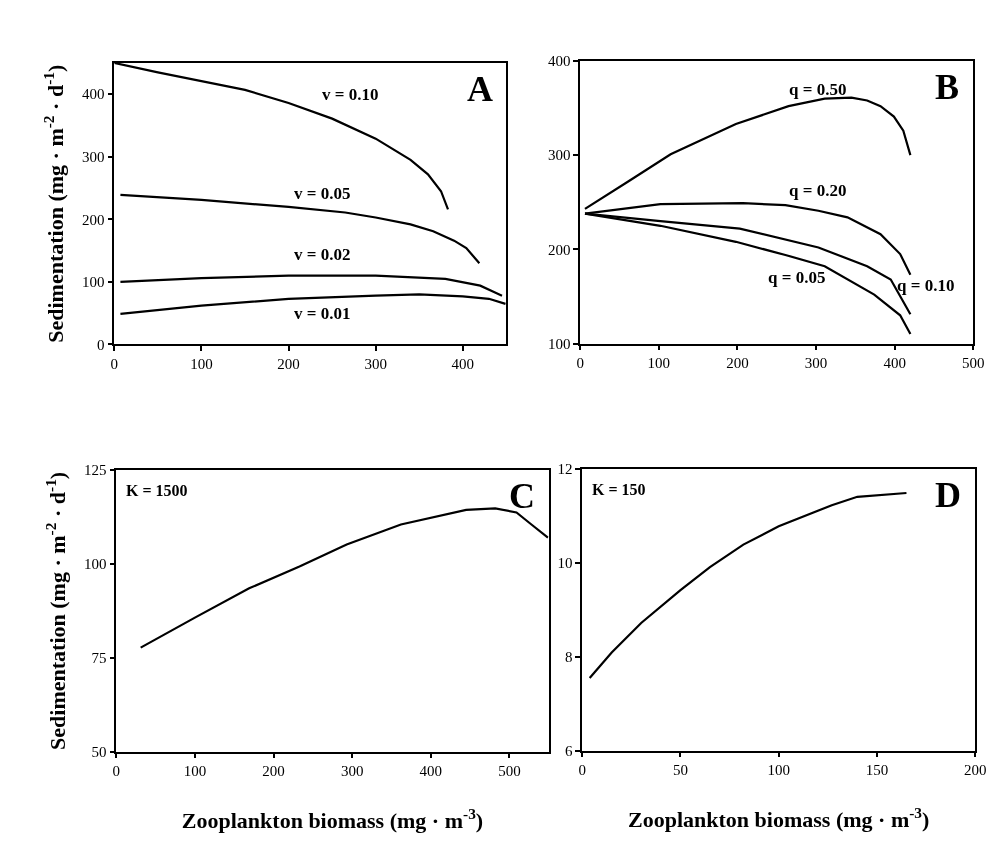 The image size is (1002, 844). I want to click on y-tick-label: 75, so click(99, 658).